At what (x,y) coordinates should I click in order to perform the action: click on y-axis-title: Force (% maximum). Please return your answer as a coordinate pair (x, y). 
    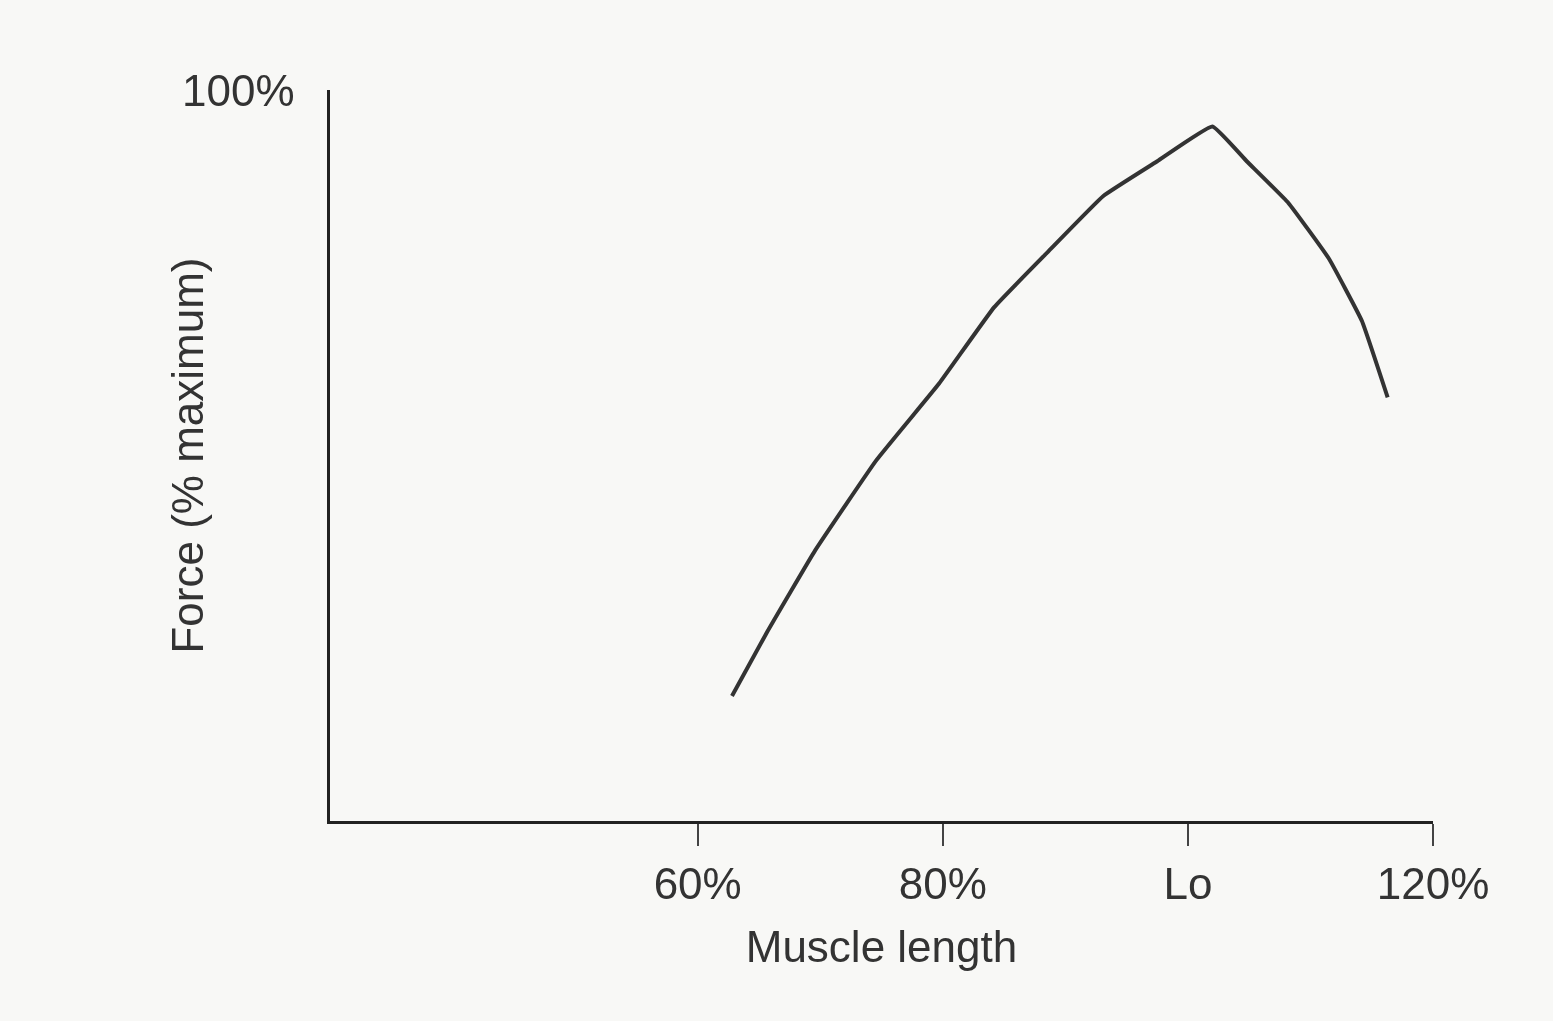
    Looking at the image, I should click on (188, 455).